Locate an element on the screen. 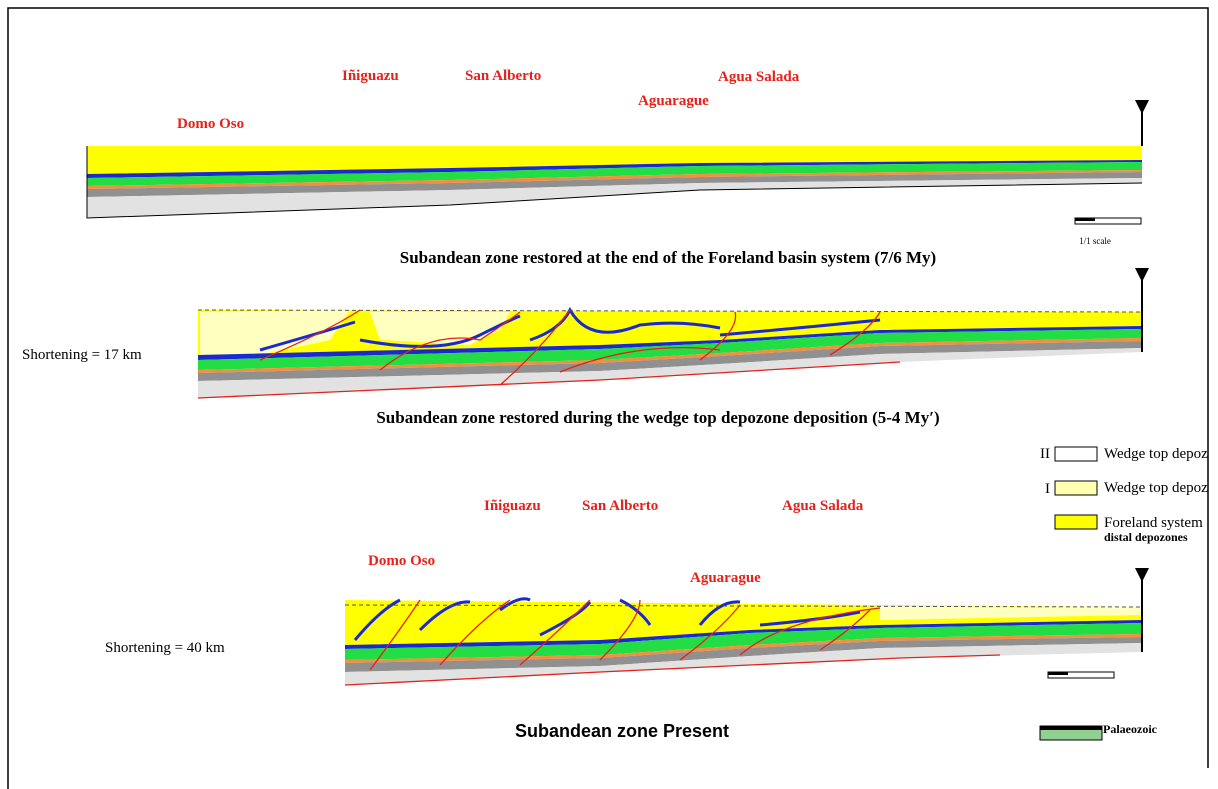 This screenshot has width=1218, height=789. legend-sublabel: distal depozones is located at coordinates (1146, 537).